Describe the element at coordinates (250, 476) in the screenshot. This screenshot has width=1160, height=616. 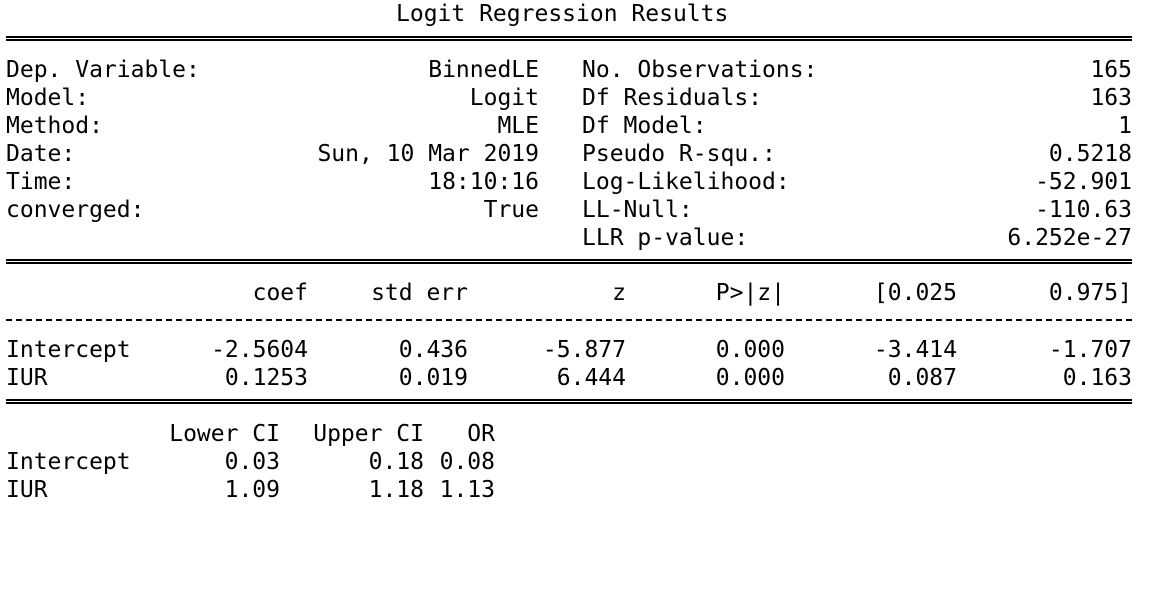
I see `ci-table-header: Lower CI Upper CI OR` at that location.